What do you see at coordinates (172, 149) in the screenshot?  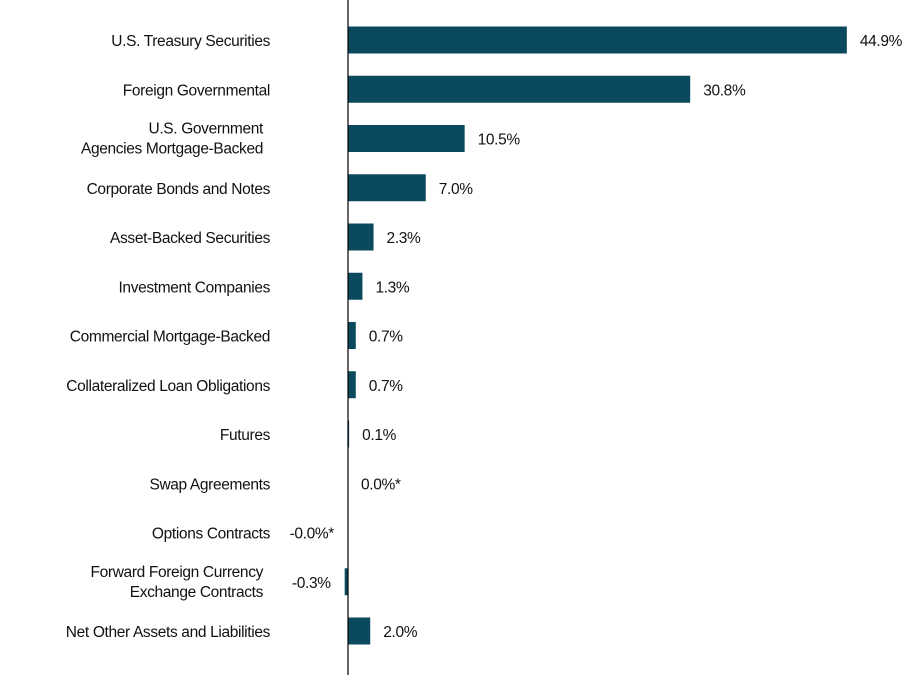 I see `category-label-line: Agencies Mortgage-Backed` at bounding box center [172, 149].